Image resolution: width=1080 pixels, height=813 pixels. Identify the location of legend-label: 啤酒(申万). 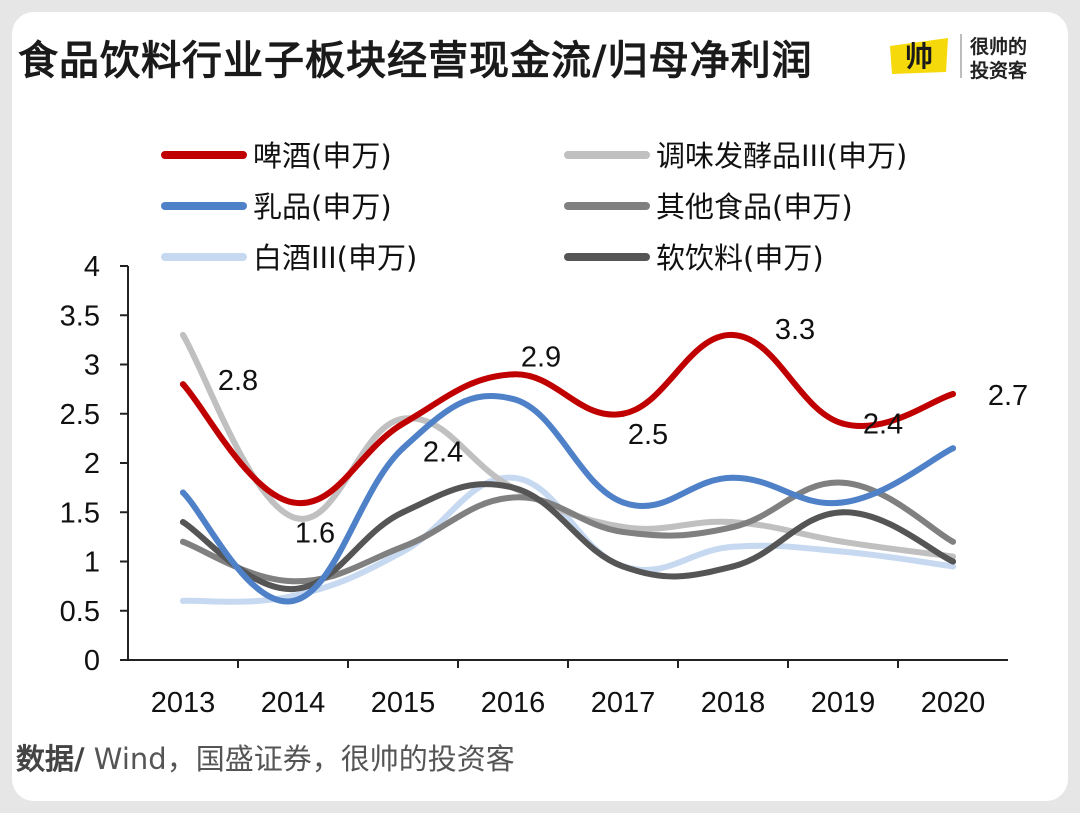
(322, 156).